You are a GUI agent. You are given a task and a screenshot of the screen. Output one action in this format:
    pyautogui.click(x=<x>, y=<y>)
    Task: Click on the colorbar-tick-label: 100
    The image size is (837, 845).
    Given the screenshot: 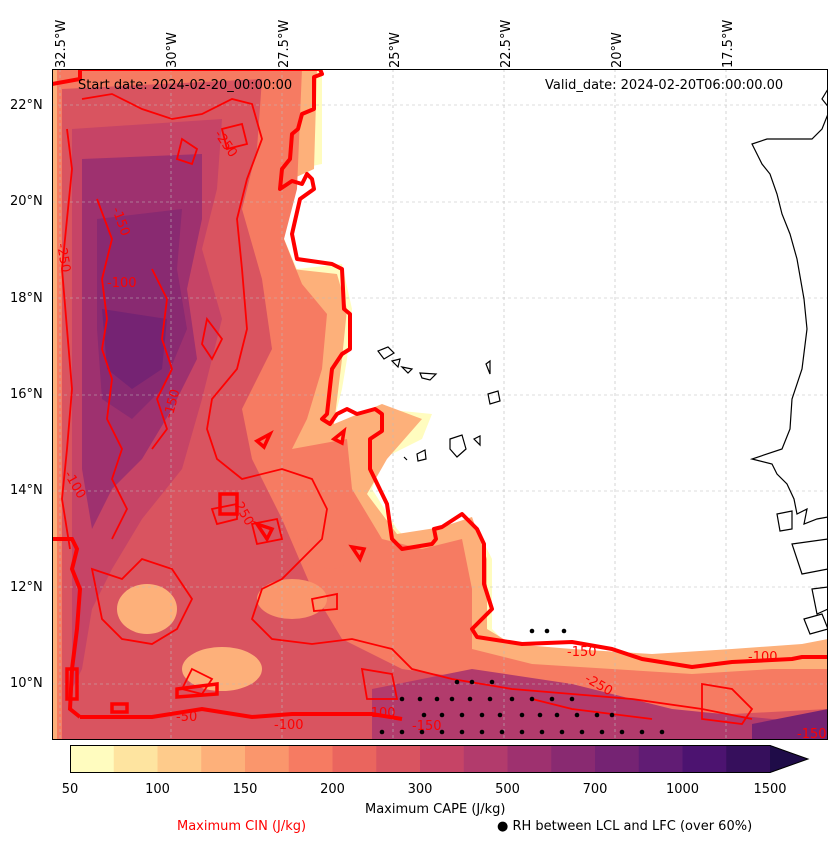 What is the action you would take?
    pyautogui.click(x=157, y=789)
    